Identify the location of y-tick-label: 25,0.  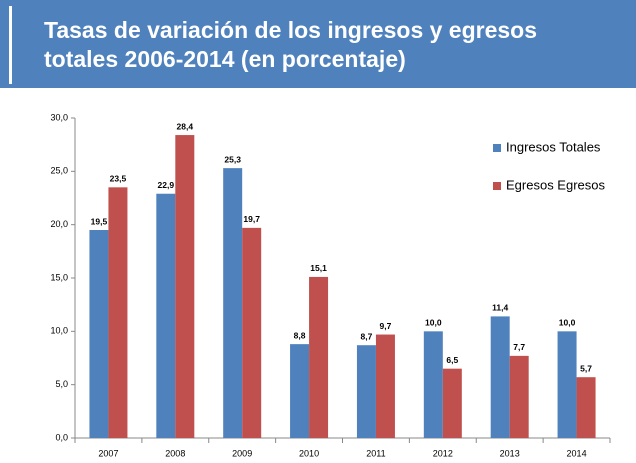
(59, 171).